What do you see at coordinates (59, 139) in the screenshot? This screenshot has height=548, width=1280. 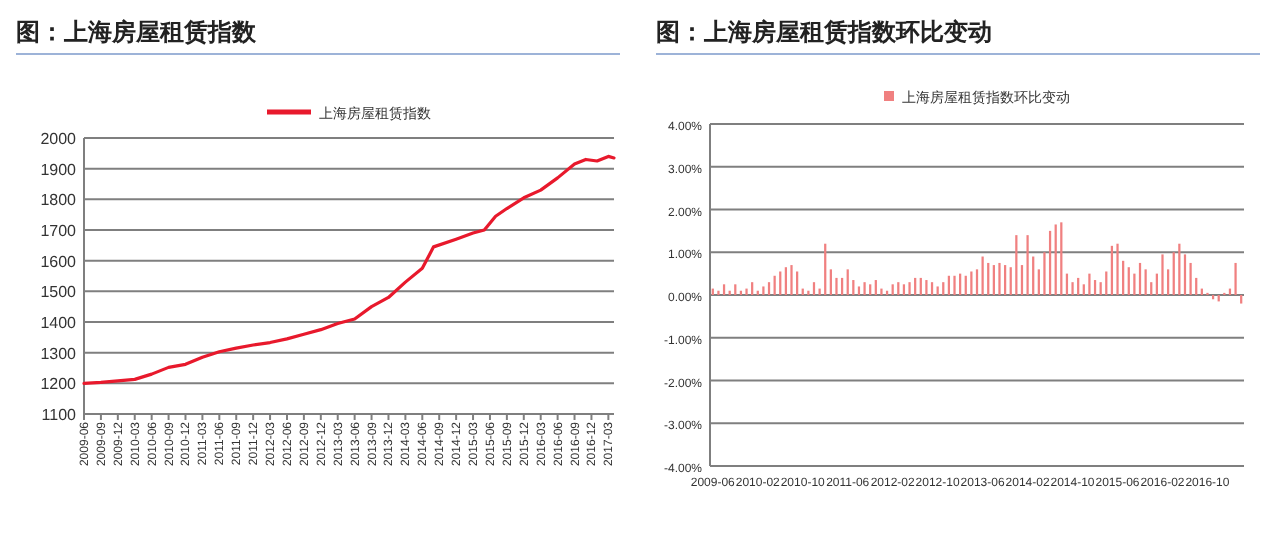 I see `y-tick-label: 2000` at bounding box center [59, 139].